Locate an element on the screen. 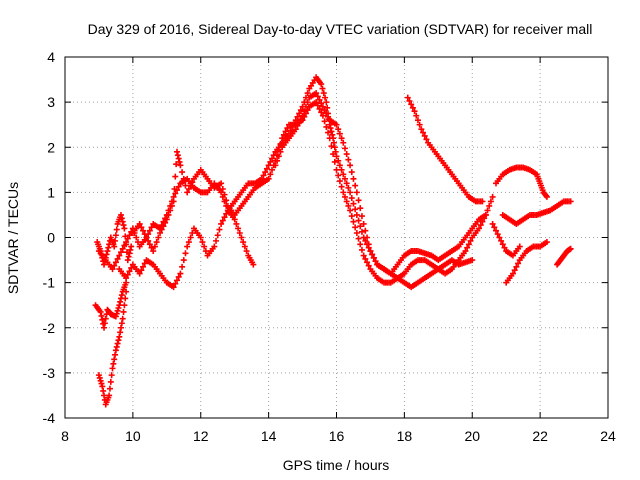 The image size is (640, 480). x-tick-label: 12 is located at coordinates (201, 436).